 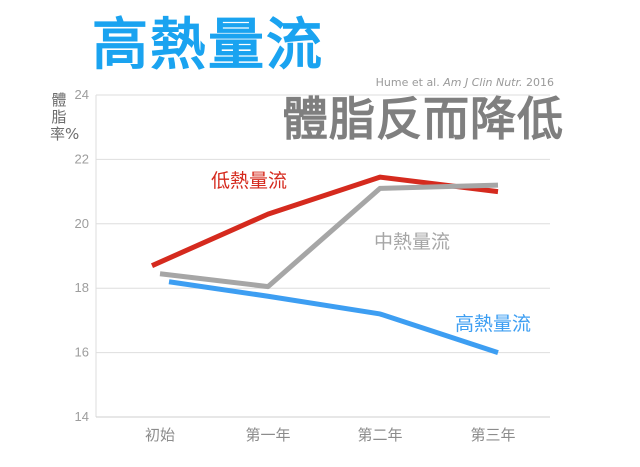 I want to click on y-tick-label: 22, so click(x=82, y=158).